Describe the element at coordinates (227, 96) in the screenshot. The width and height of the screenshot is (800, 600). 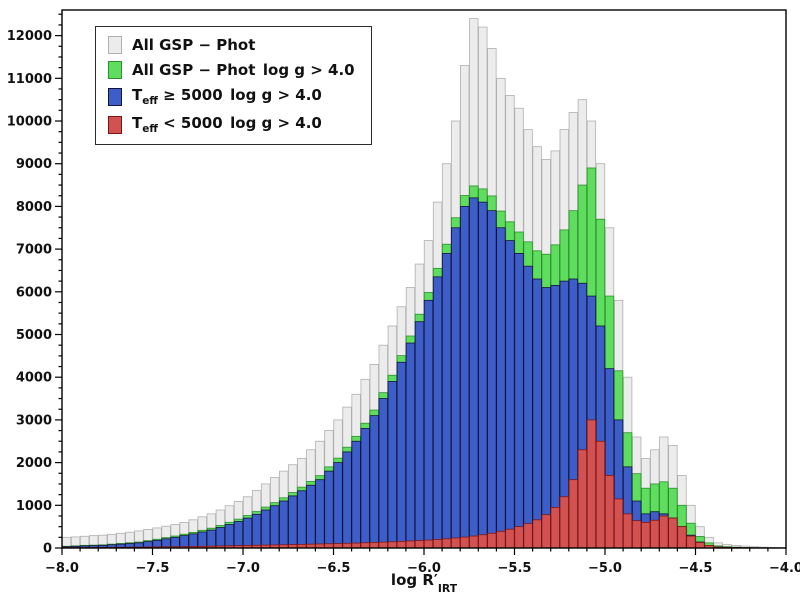
I see `legend-label: Teff ≥ 5000 log g > 4.0` at that location.